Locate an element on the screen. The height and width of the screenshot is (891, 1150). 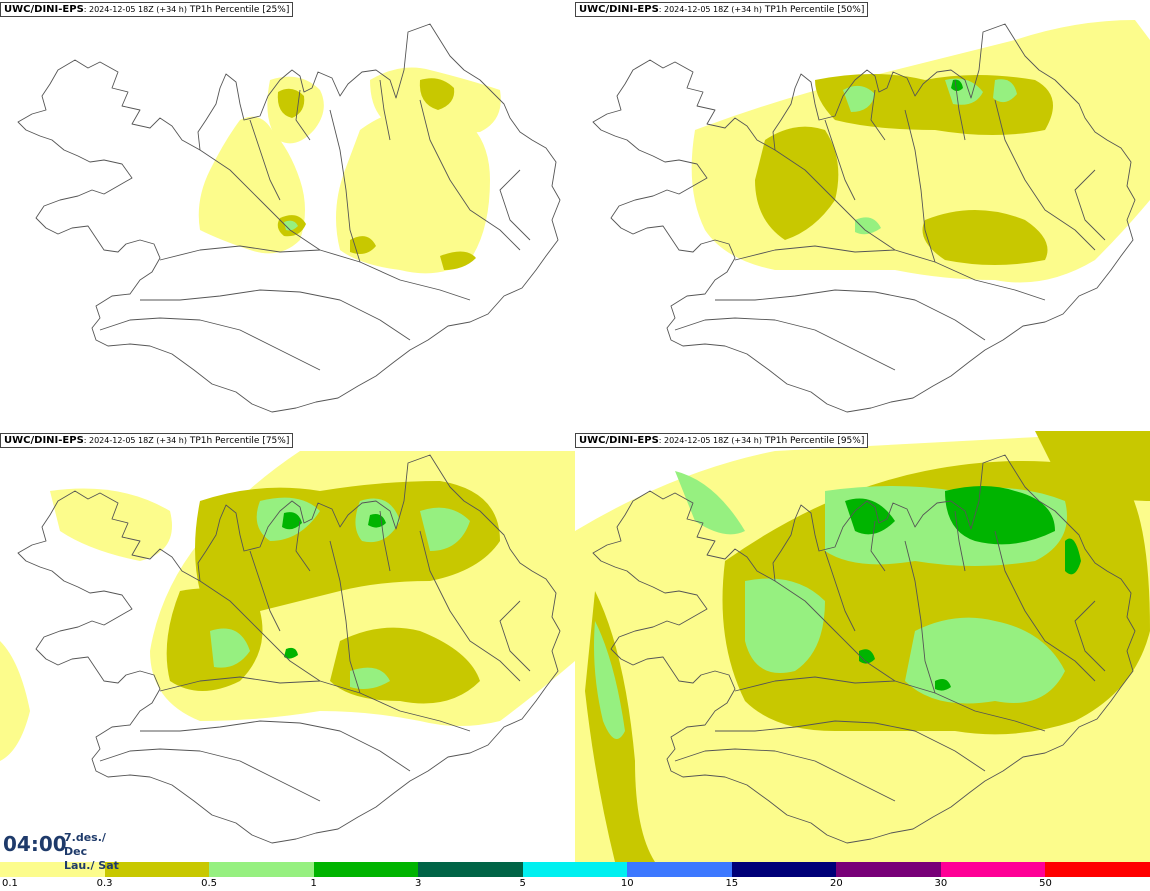
legend-label: 3 is located at coordinates (418, 883).